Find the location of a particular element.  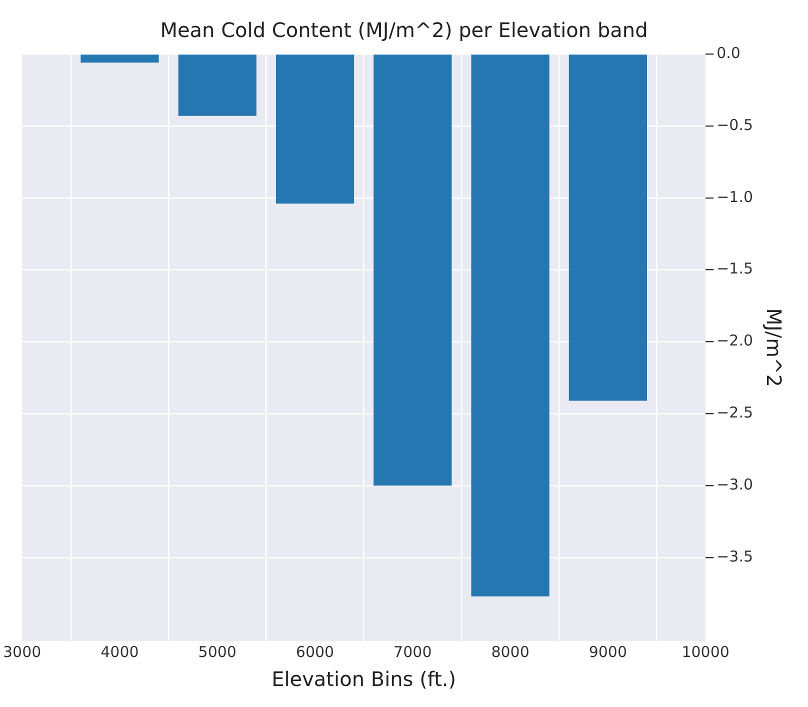

x-tick-label: 9000 is located at coordinates (608, 651).